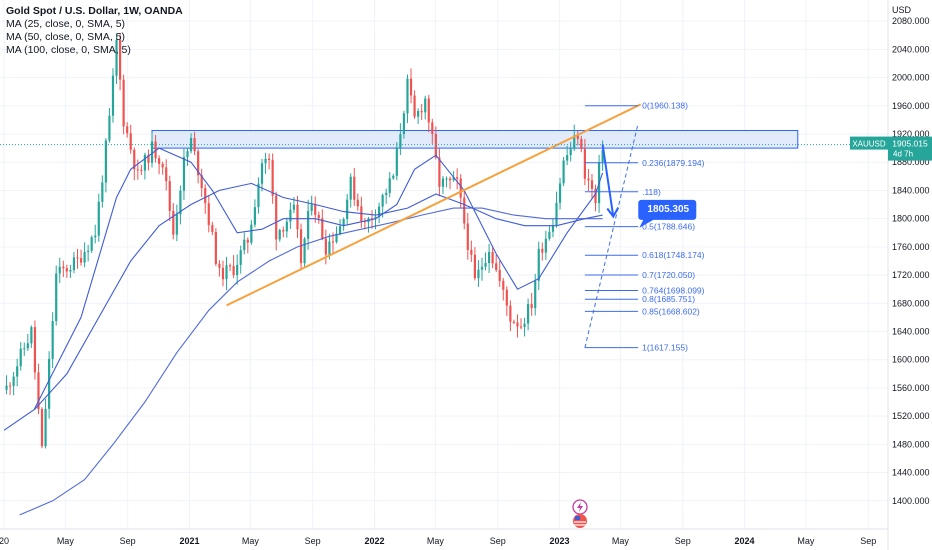 The image size is (932, 550). I want to click on projection-arrow, so click(608, 180).